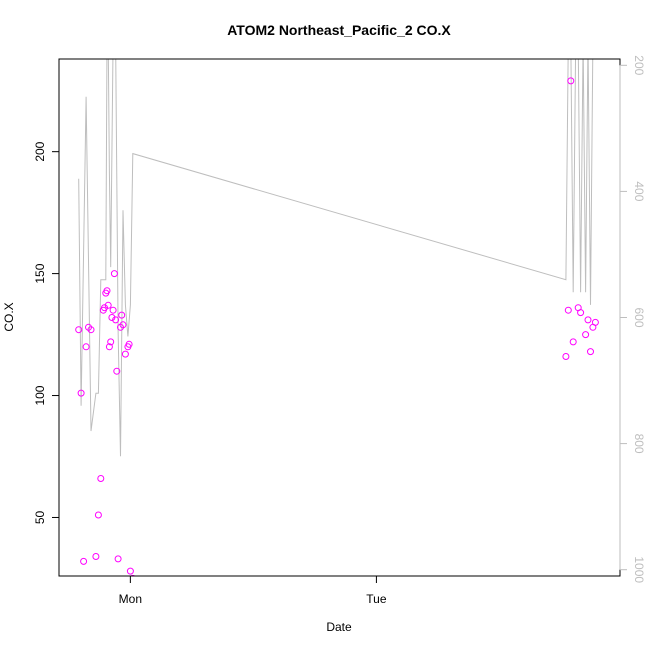 Image resolution: width=650 pixels, height=650 pixels. Describe the element at coordinates (639, 317) in the screenshot. I see `right-tick-label: 600` at that location.